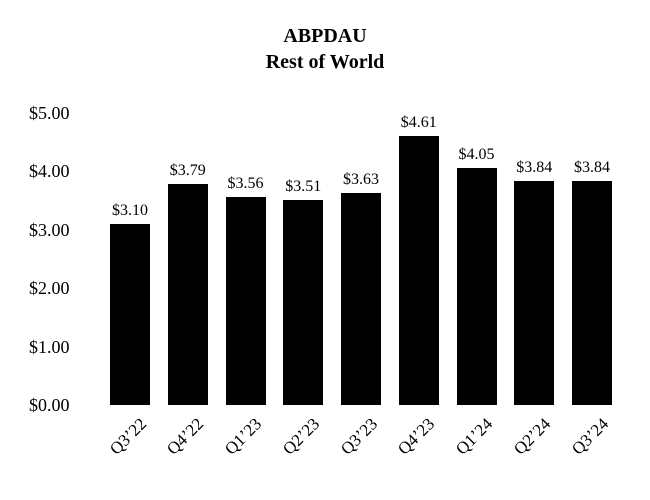 The height and width of the screenshot is (500, 650). Describe the element at coordinates (418, 122) in the screenshot. I see `bar-value-label: $4.61` at that location.